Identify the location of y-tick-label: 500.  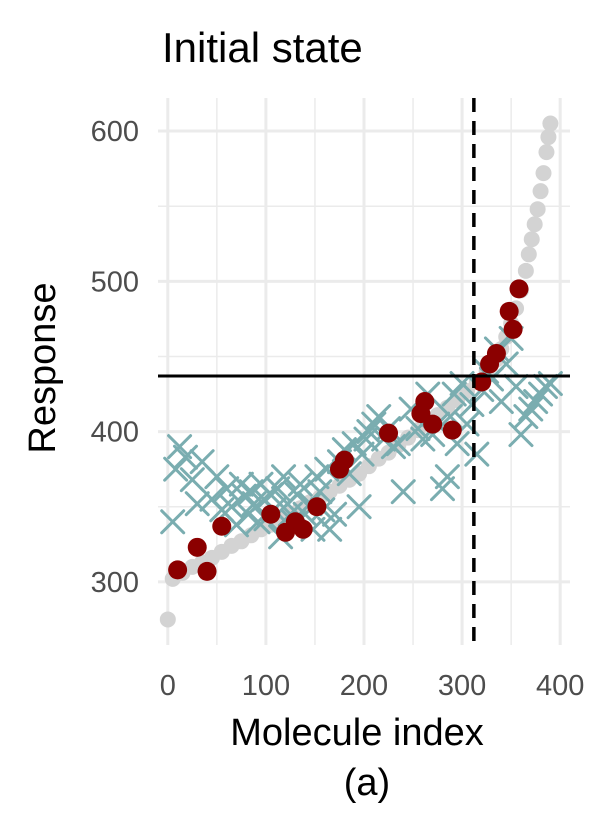
(115, 282).